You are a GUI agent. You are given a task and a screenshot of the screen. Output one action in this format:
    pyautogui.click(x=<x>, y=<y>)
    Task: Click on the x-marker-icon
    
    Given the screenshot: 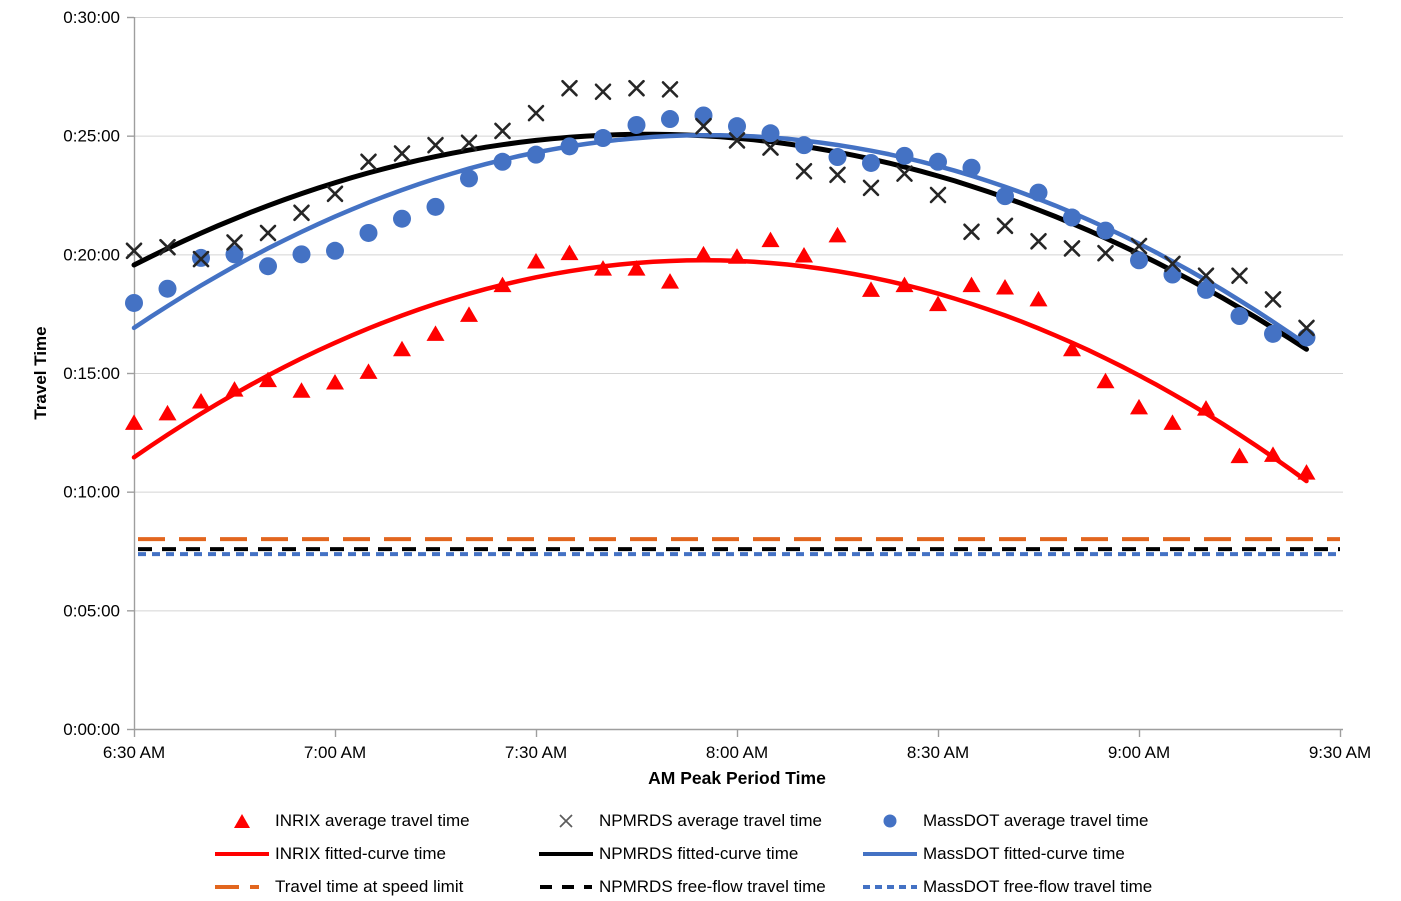 What is the action you would take?
    pyautogui.click(x=566, y=821)
    